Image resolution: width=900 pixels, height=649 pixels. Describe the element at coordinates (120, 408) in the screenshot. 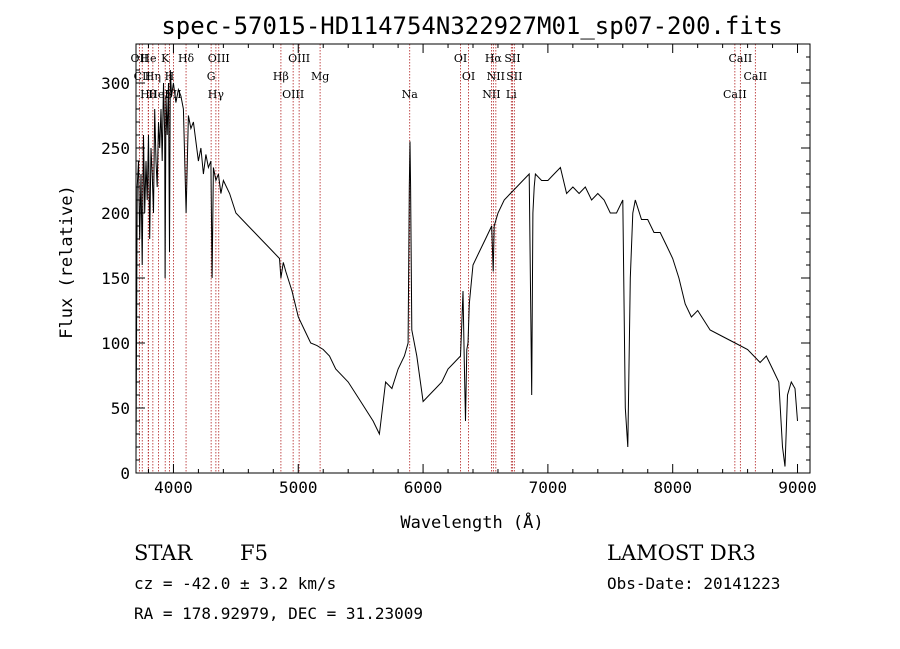

I see `y-tick-label: 50` at that location.